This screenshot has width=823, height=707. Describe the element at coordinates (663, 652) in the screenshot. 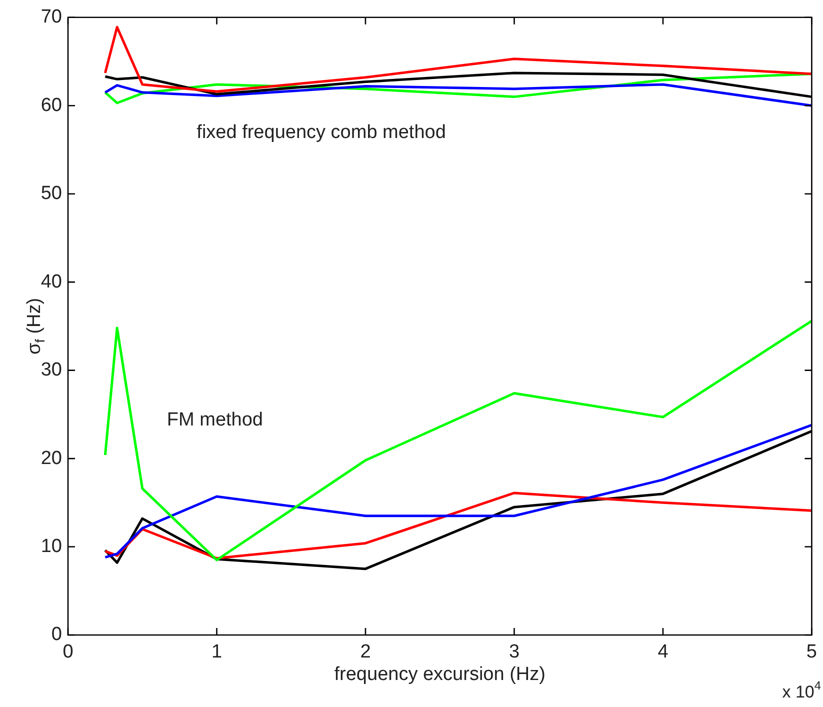

I see `x-tick-label: 4` at that location.